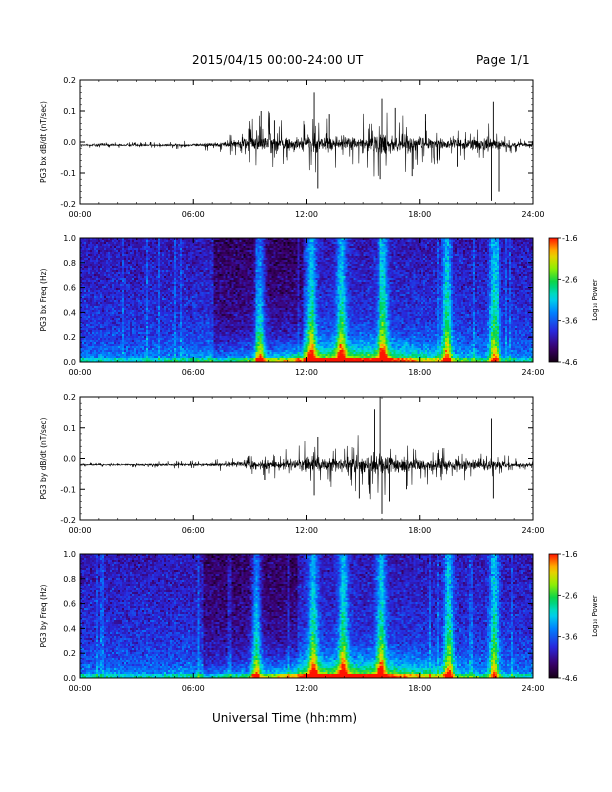 The width and height of the screenshot is (612, 792). Describe the element at coordinates (503, 60) in the screenshot. I see `header-page-number: Page 1/1` at that location.